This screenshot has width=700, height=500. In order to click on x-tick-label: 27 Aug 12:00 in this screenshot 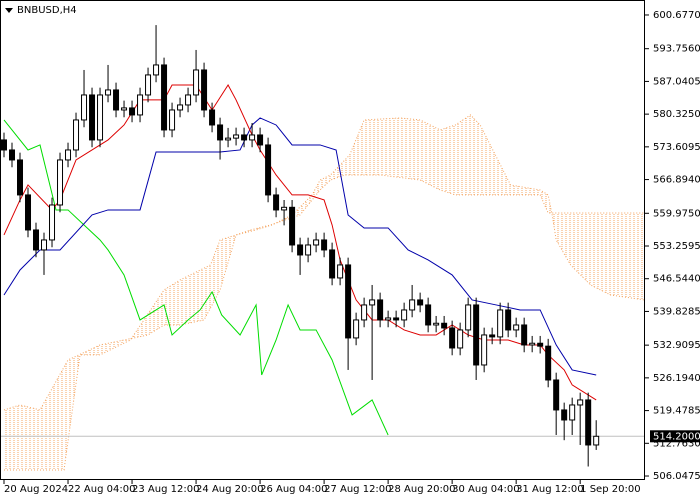, I will do `click(357, 489)`.